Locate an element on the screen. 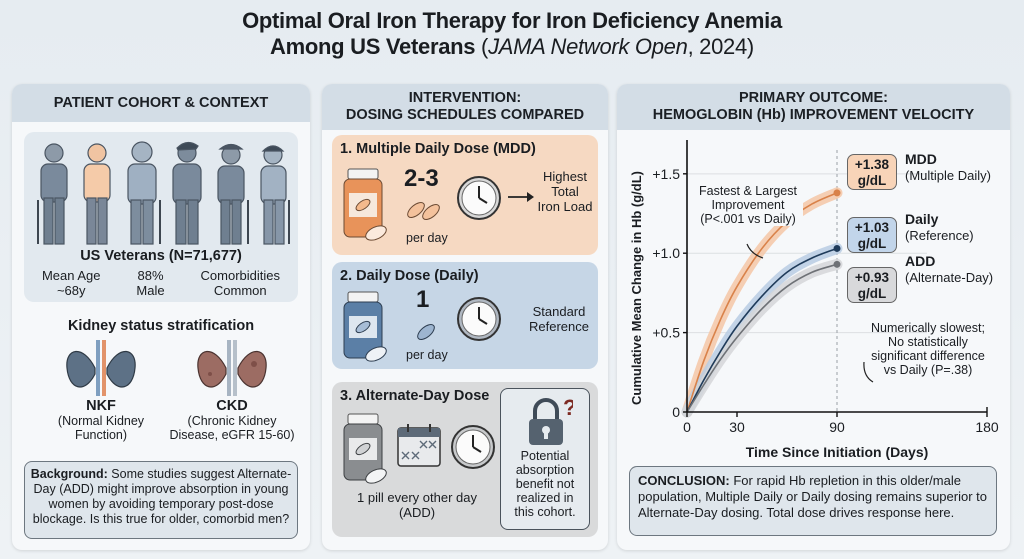 Image resolution: width=1024 pixels, height=559 pixels. kidney-ckd: CKD (Chronic Kidney Disease, eGFR 15-60) is located at coordinates (232, 391).